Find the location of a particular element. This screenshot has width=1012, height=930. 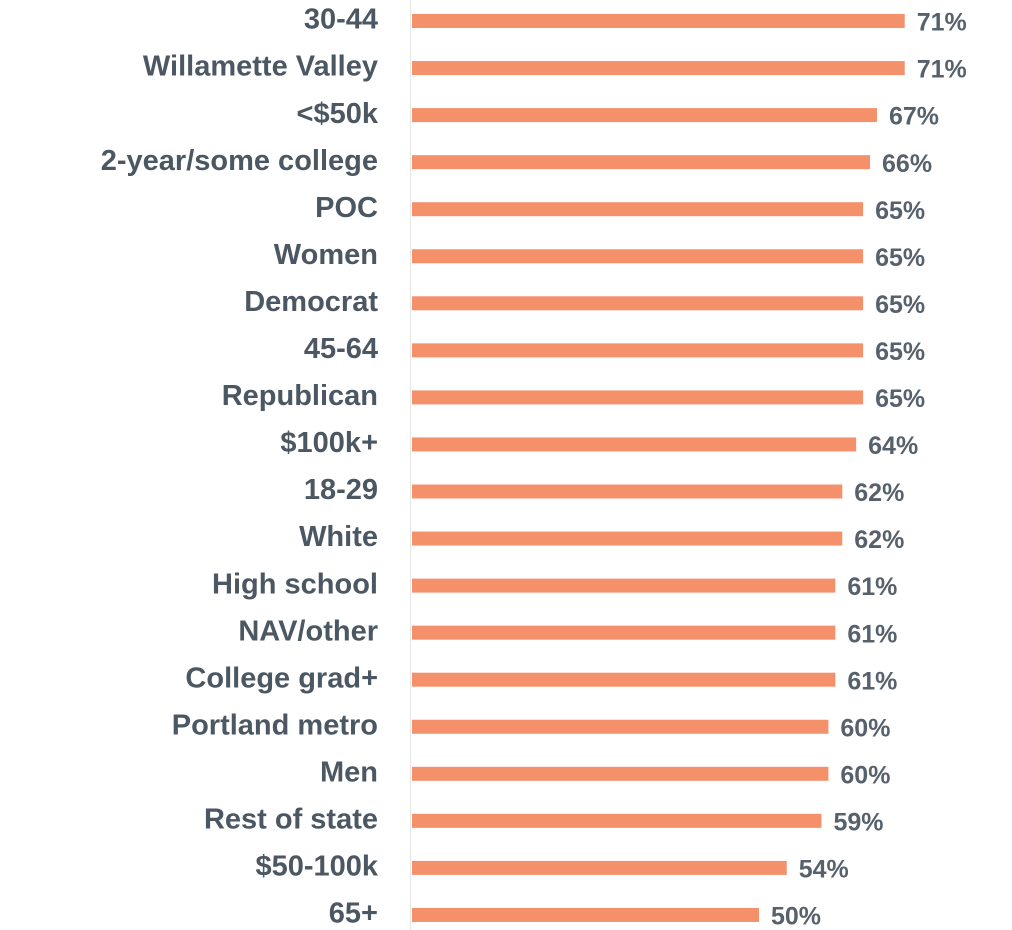

category-label: Willamette Valley is located at coordinates (260, 67).